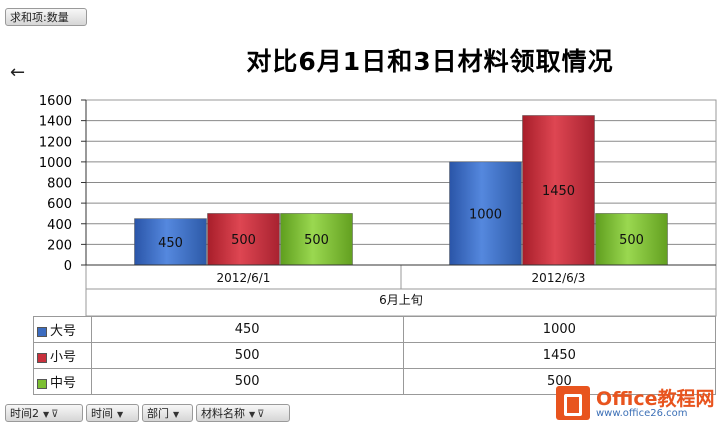  I want to click on data-label: 1000, so click(485, 214).